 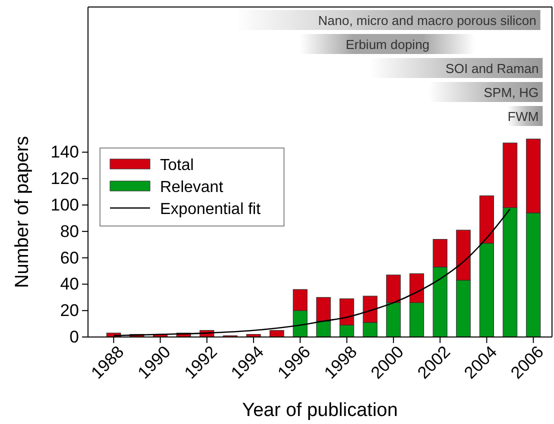 I want to click on band-label: Erbium doping, so click(x=388, y=44).